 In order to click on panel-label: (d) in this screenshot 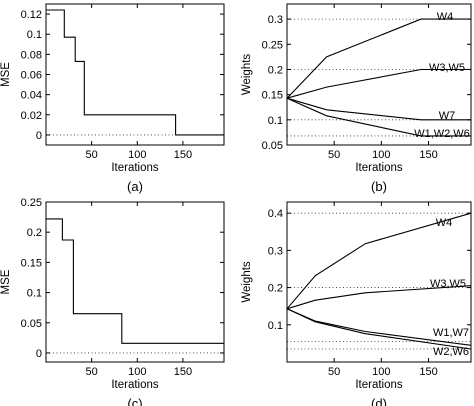, I will do `click(379, 401)`.